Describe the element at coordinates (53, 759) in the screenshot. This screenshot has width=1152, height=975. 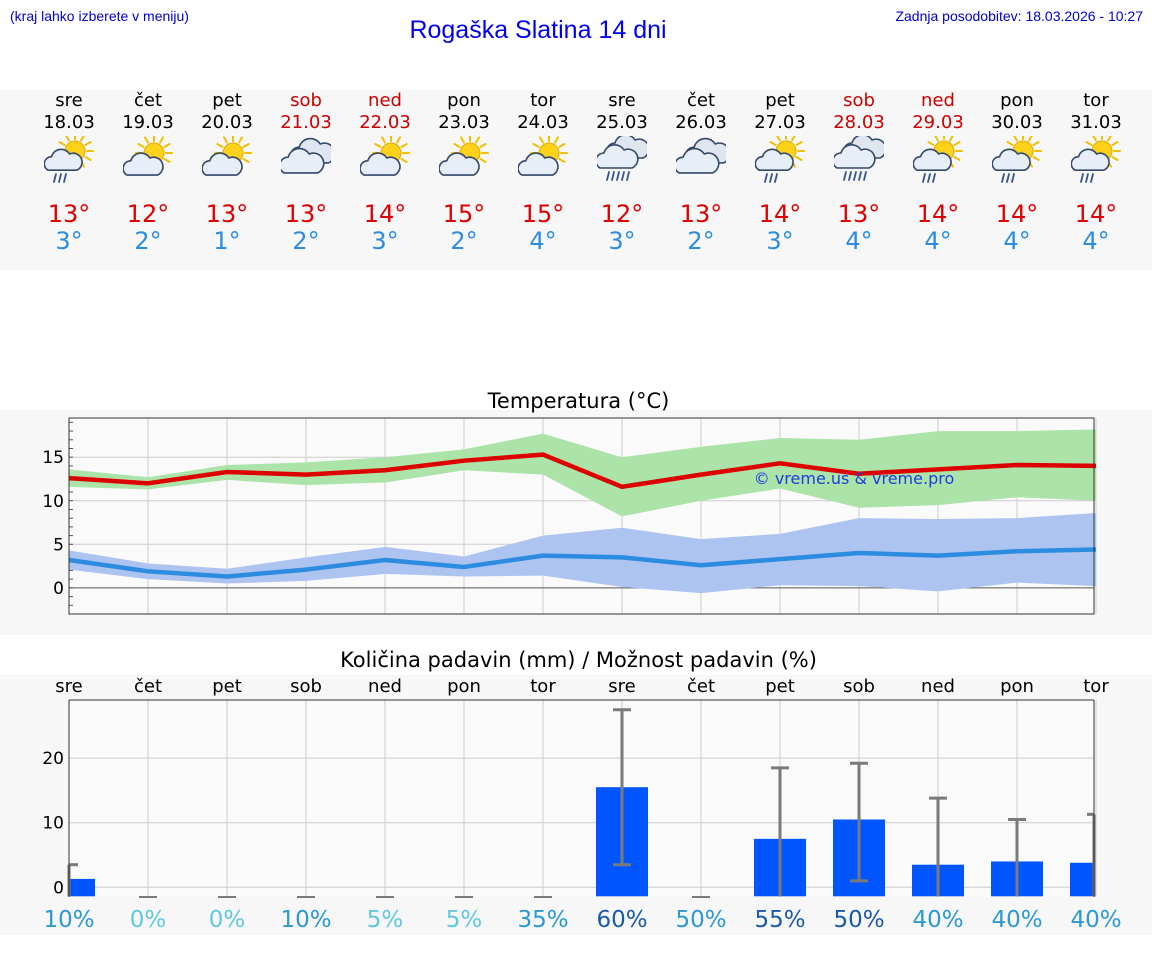
I see `y-tick-label: 20` at that location.